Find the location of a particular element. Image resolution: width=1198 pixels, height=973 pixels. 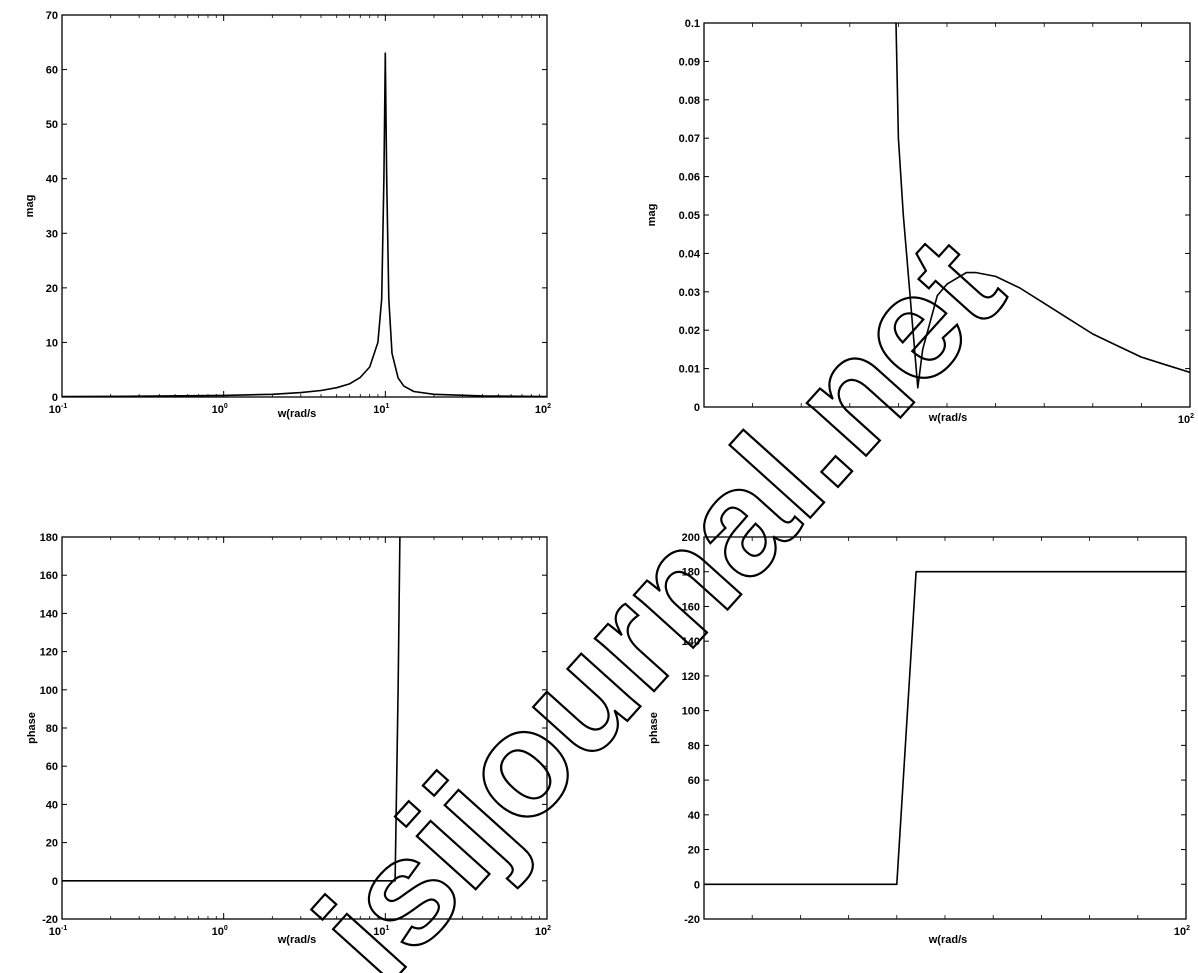

y-tick-label: 0.07 is located at coordinates (689, 139).